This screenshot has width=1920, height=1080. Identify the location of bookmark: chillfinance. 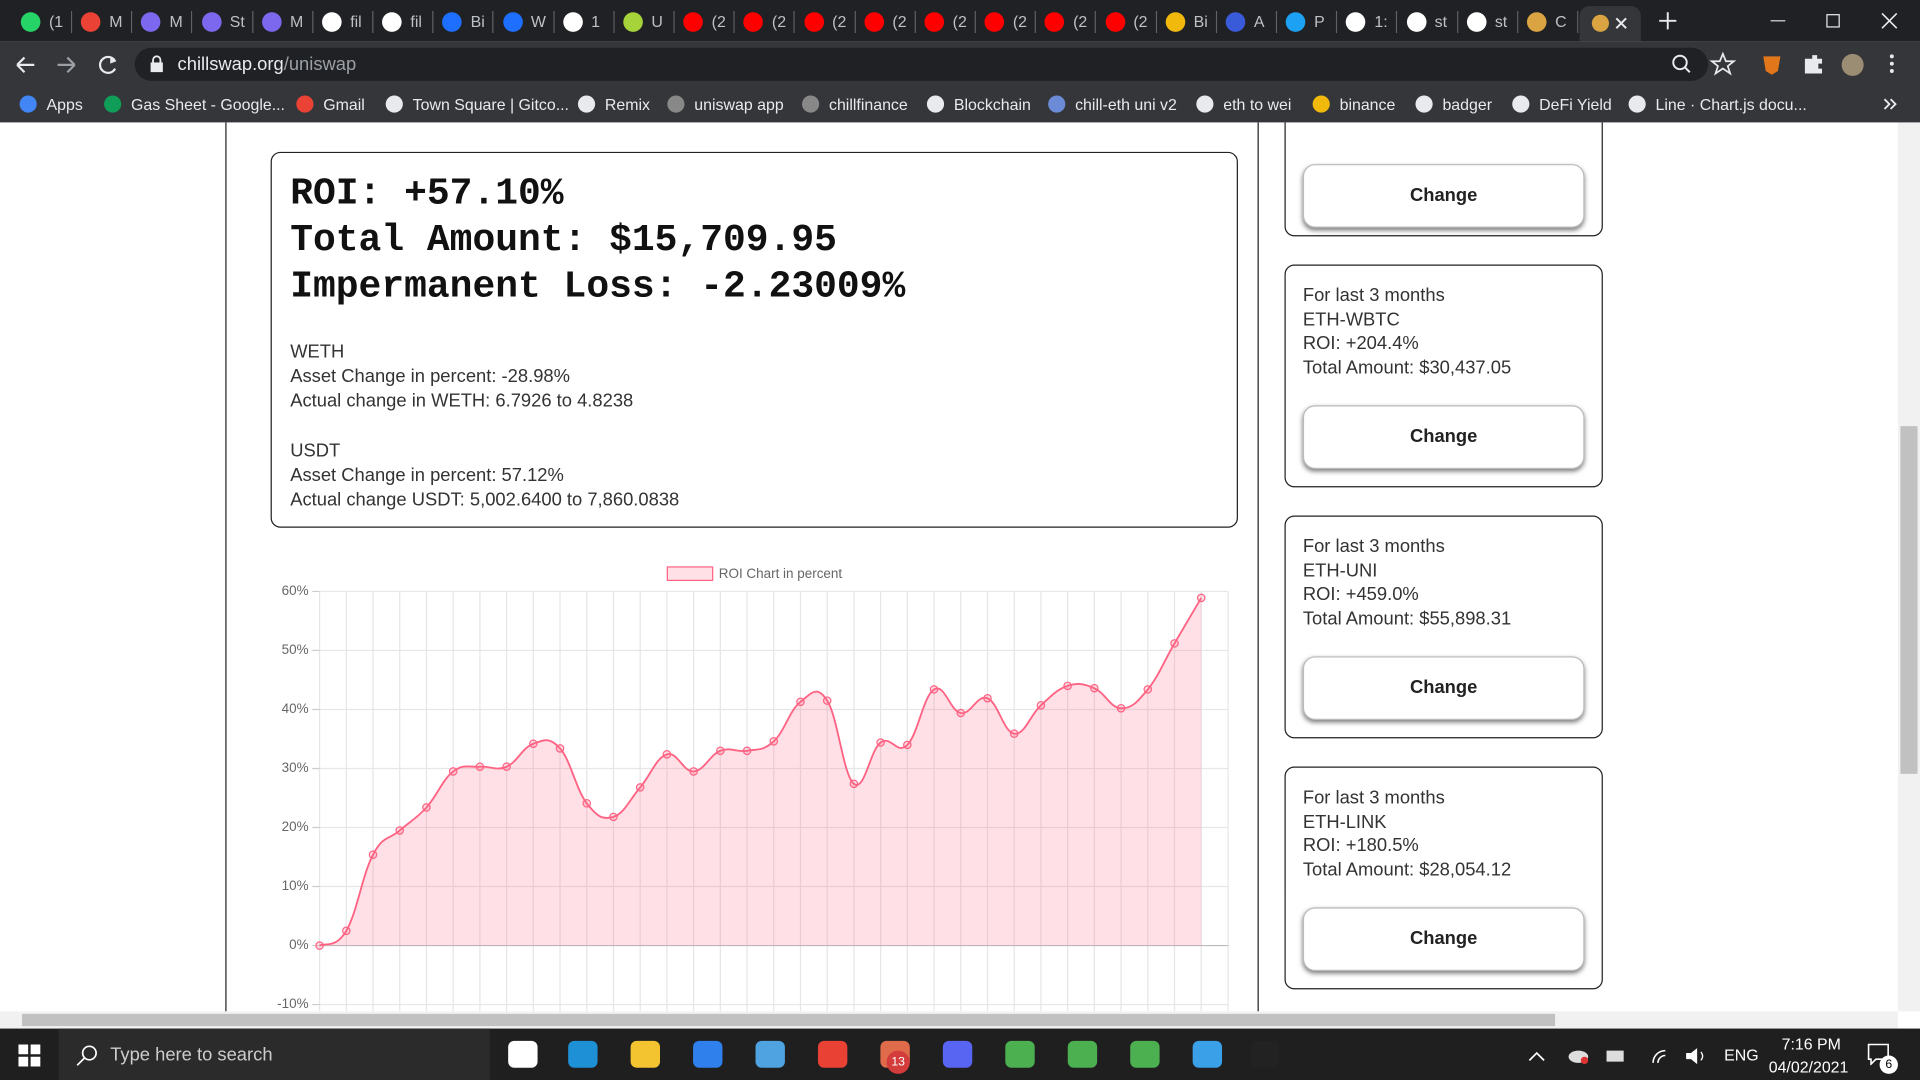
(868, 104).